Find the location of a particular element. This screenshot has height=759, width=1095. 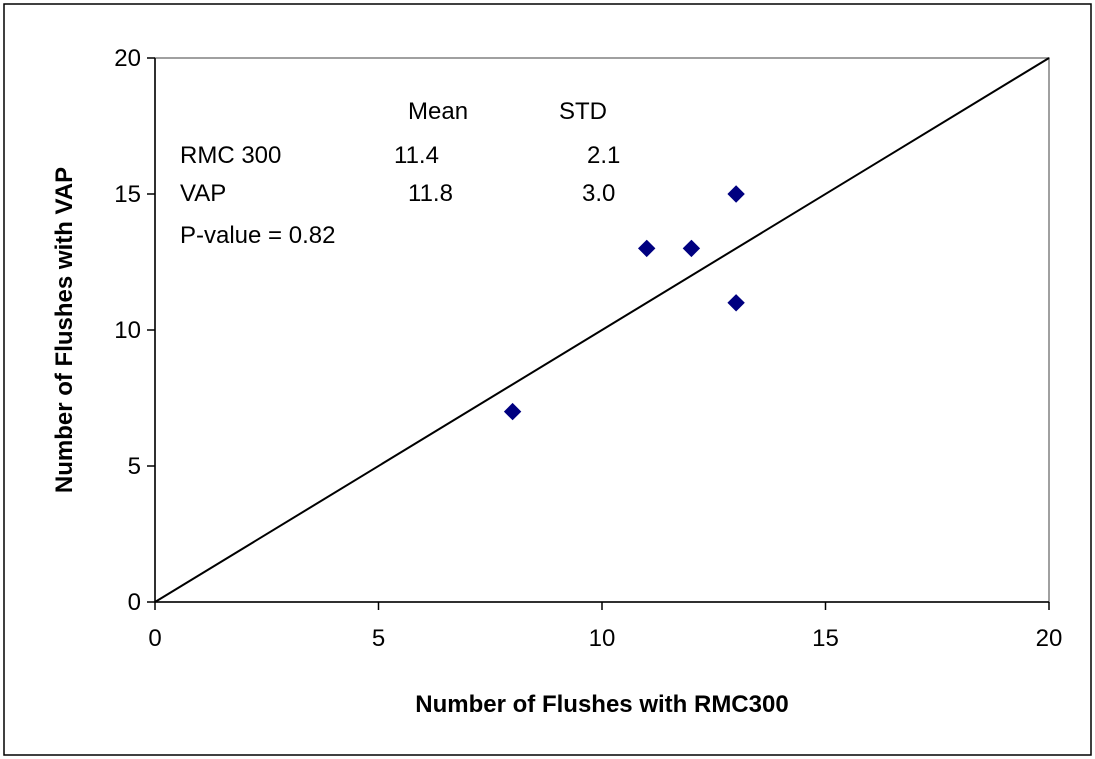

data-points is located at coordinates (624, 303).